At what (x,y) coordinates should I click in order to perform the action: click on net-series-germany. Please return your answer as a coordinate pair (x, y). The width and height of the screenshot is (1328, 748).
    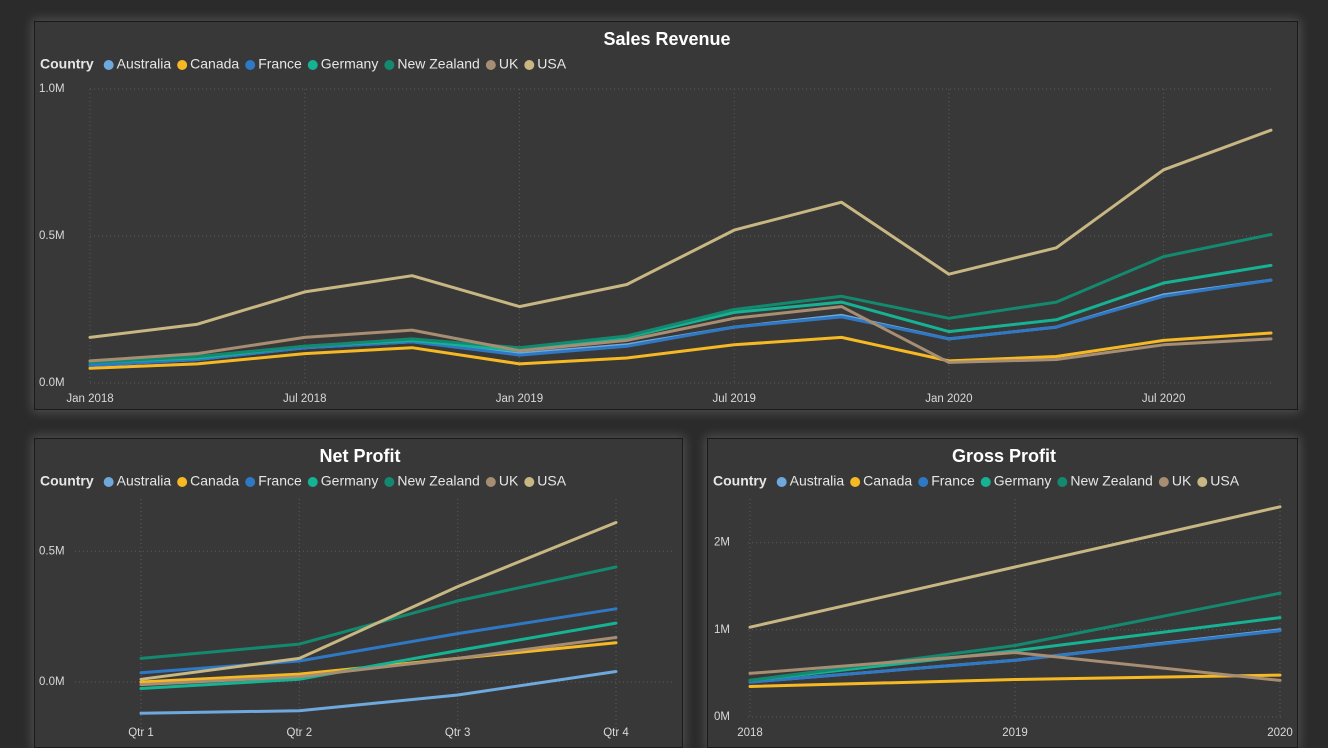
    Looking at the image, I should click on (378, 655).